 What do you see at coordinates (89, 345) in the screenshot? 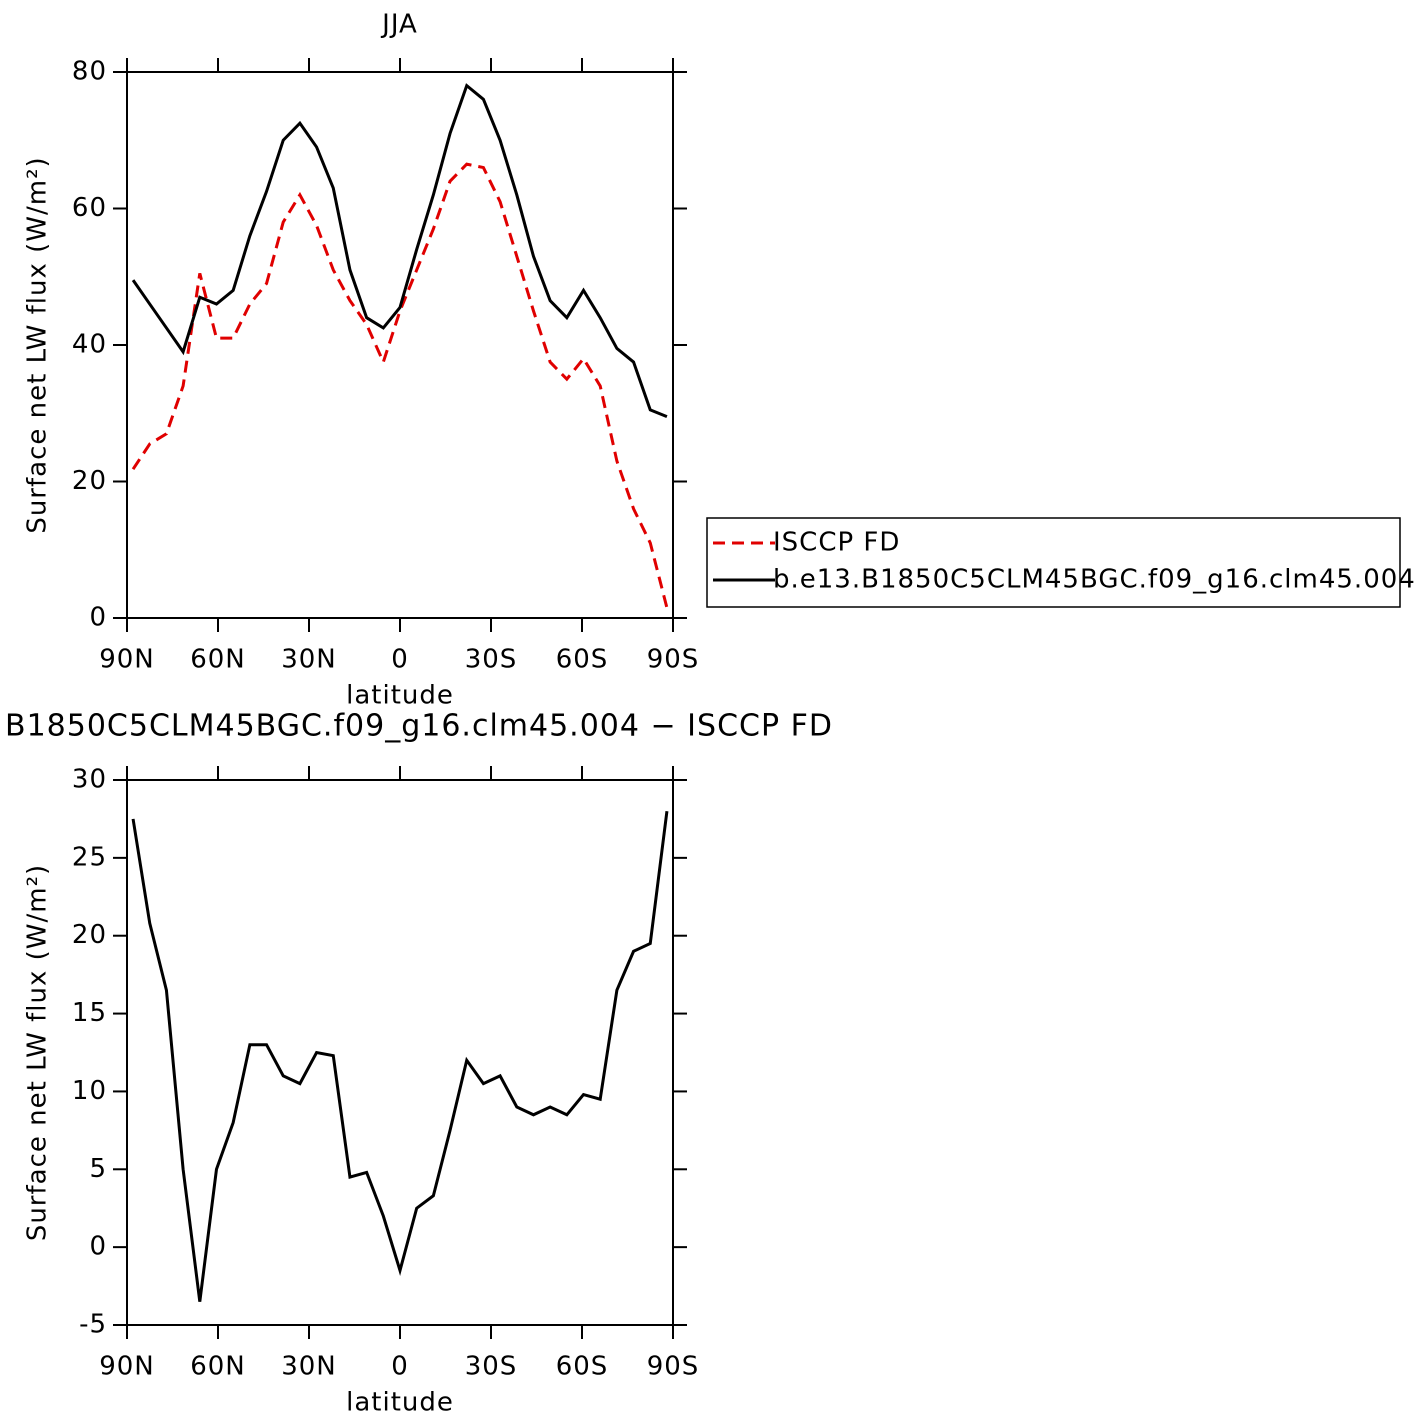
I see `y-tick-label: 40` at bounding box center [89, 345].